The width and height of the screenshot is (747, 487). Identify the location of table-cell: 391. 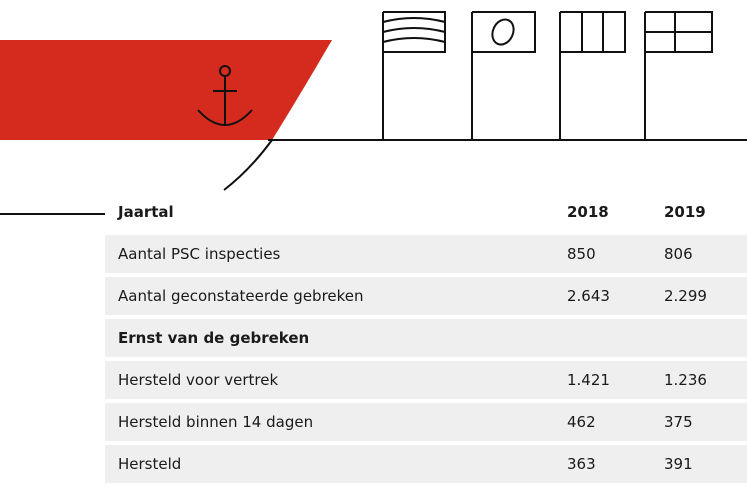
(678, 464).